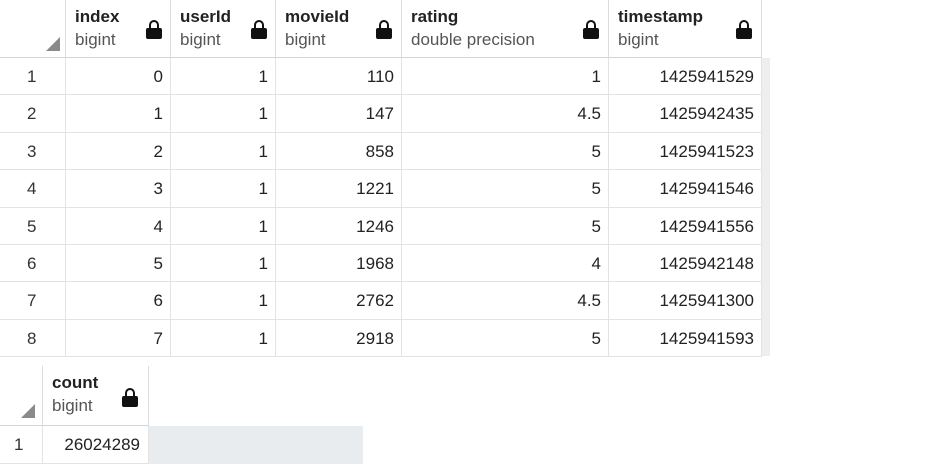  Describe the element at coordinates (118, 301) in the screenshot. I see `cell-index: 6` at that location.